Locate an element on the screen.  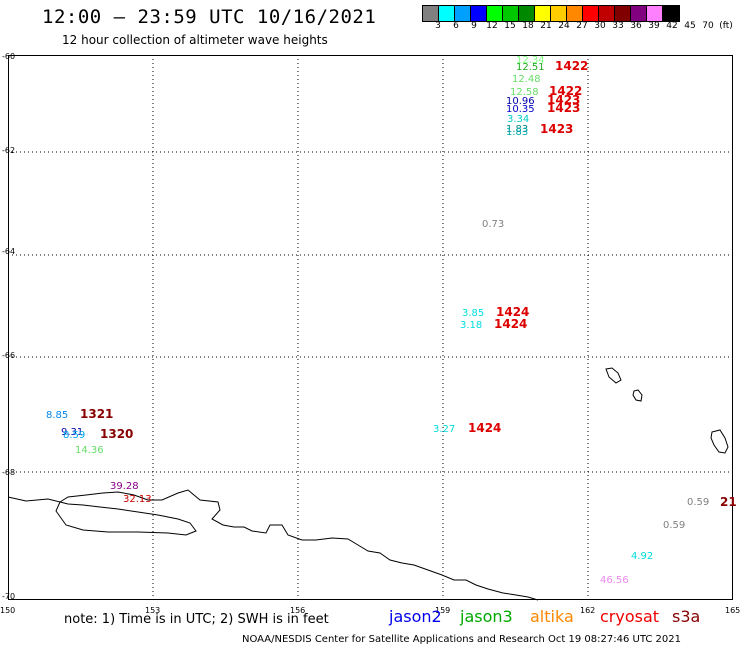
legend-tick-label: 45 is located at coordinates (690, 26).